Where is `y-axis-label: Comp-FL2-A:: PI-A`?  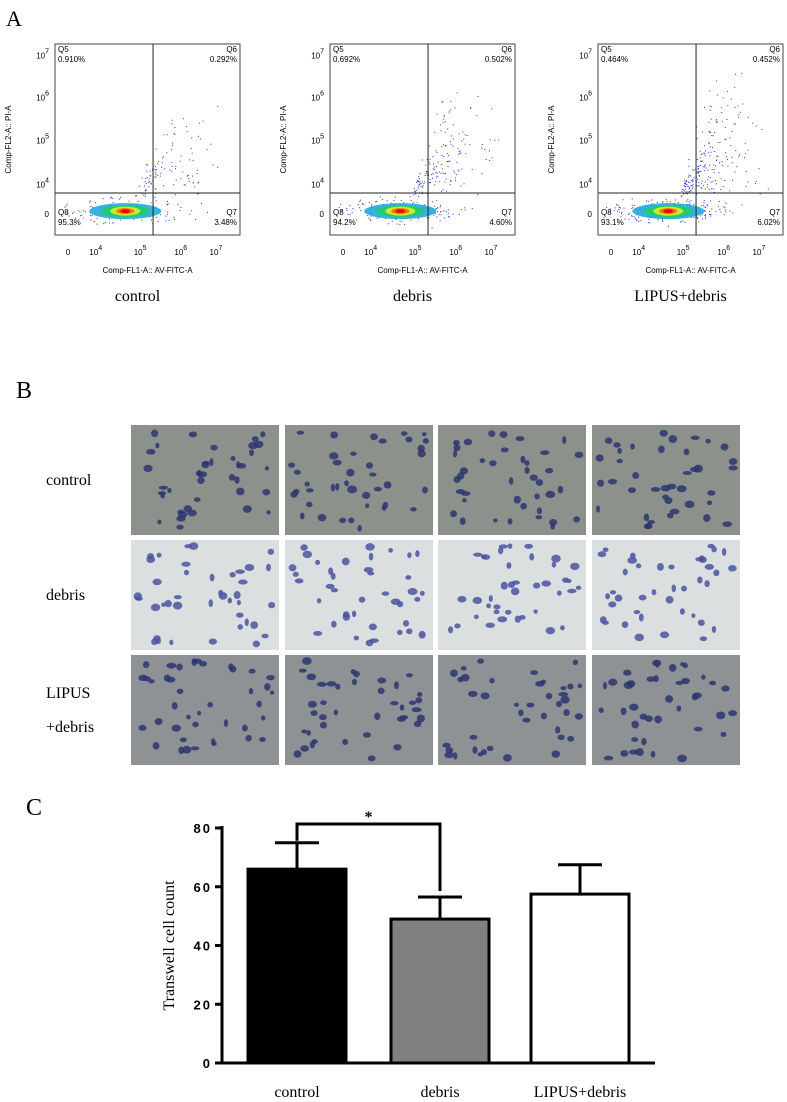 y-axis-label: Comp-FL2-A:: PI-A is located at coordinates (551, 139).